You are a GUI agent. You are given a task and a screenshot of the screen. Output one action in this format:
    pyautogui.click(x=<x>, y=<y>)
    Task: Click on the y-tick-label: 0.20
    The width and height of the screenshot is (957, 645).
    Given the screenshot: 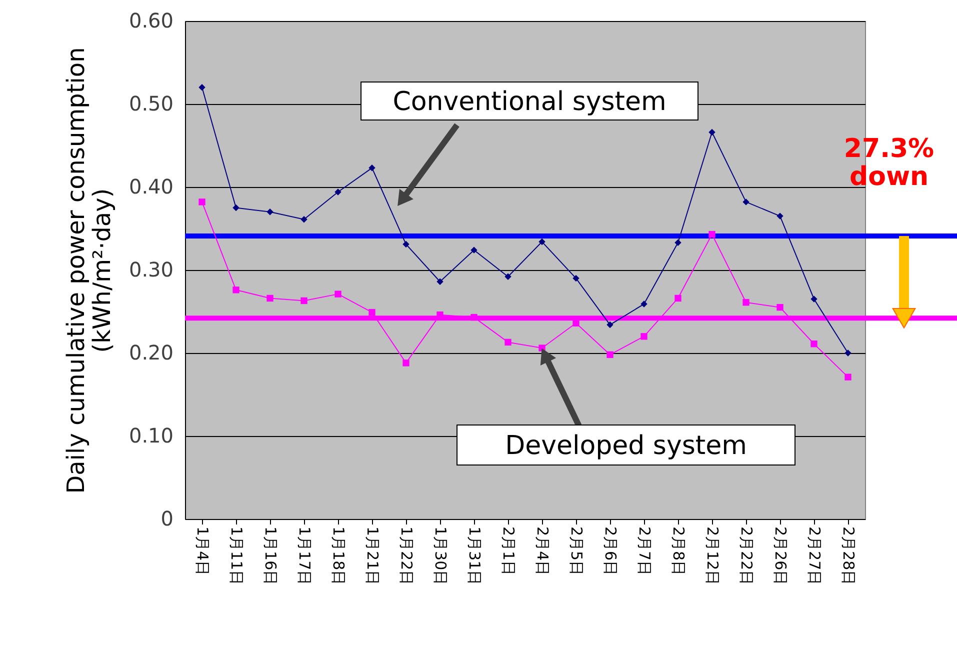 What is the action you would take?
    pyautogui.click(x=151, y=352)
    